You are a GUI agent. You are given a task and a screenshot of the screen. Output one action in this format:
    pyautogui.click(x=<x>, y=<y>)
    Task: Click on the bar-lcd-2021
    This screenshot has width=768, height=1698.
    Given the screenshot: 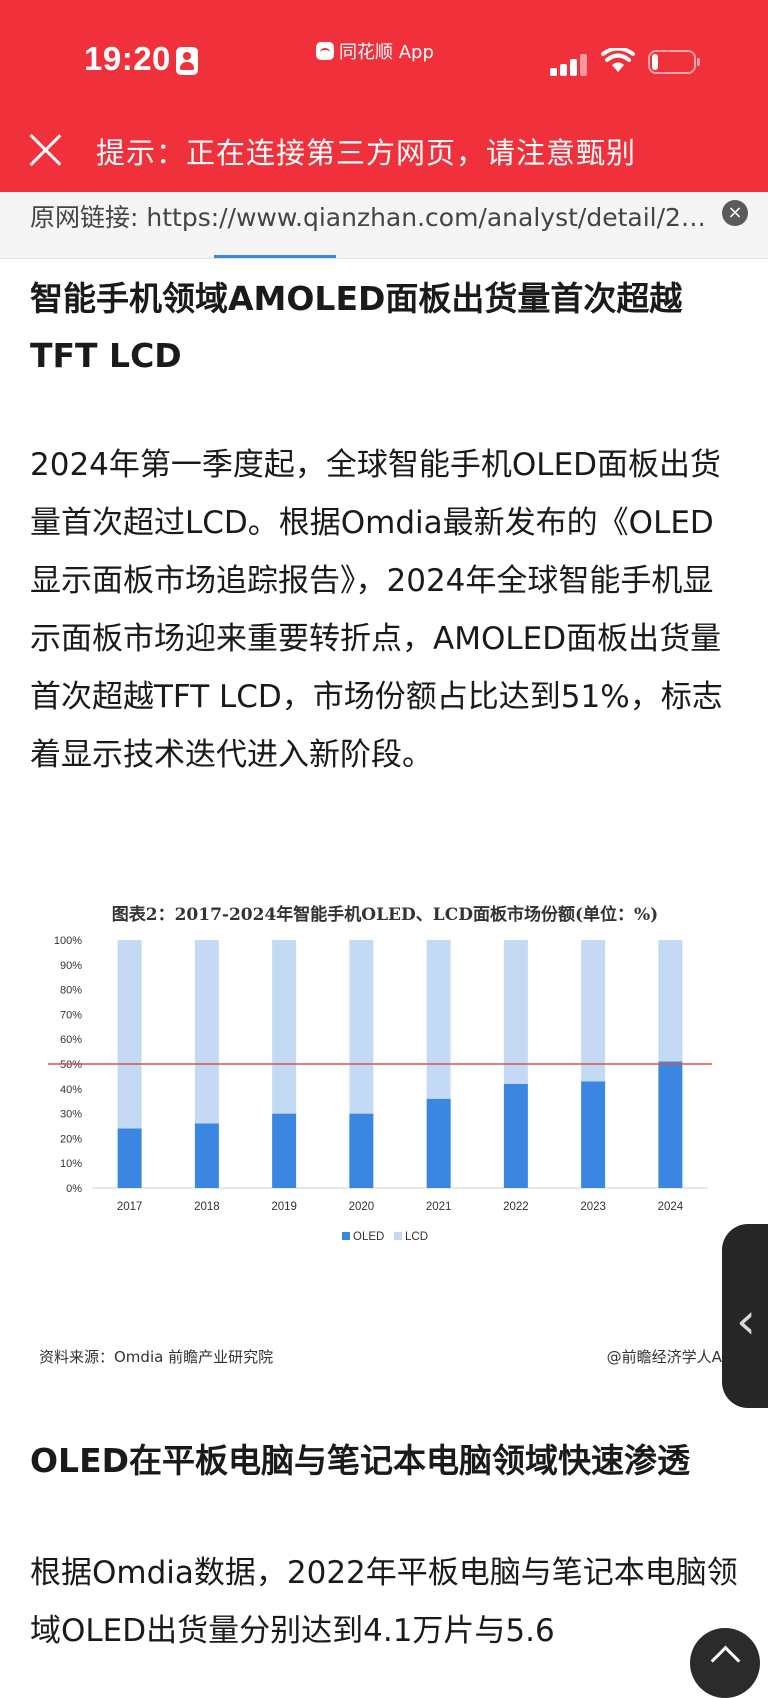 What is the action you would take?
    pyautogui.click(x=438, y=1019)
    